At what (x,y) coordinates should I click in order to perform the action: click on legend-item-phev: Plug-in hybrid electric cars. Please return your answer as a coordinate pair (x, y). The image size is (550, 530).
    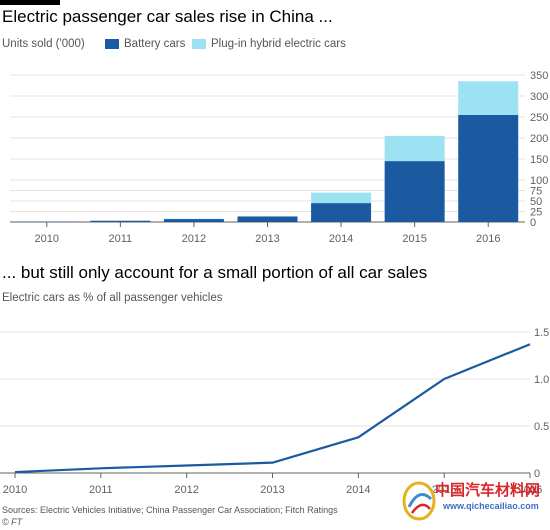
    Looking at the image, I should click on (269, 44).